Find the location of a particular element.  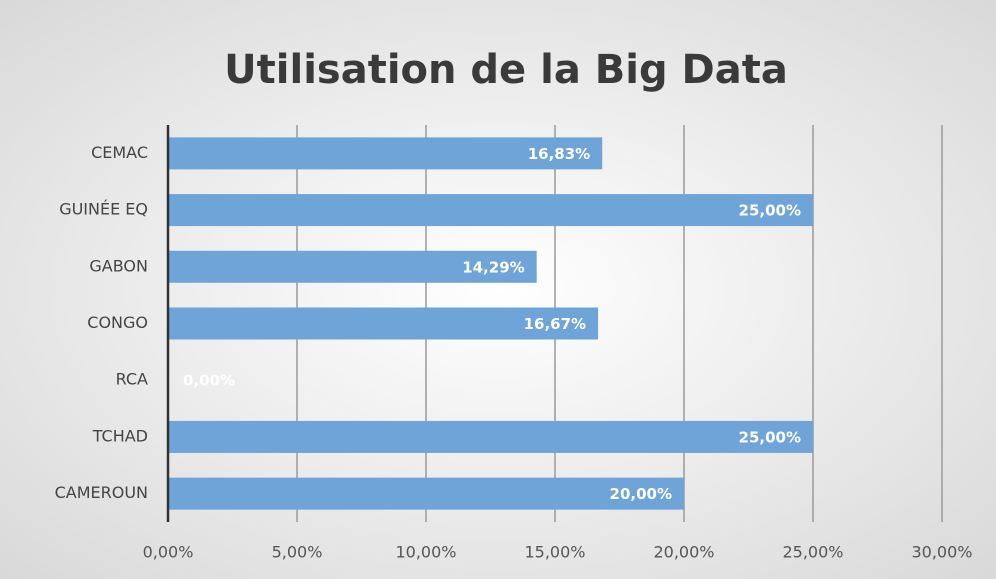

value-label: 20,00% is located at coordinates (641, 494).